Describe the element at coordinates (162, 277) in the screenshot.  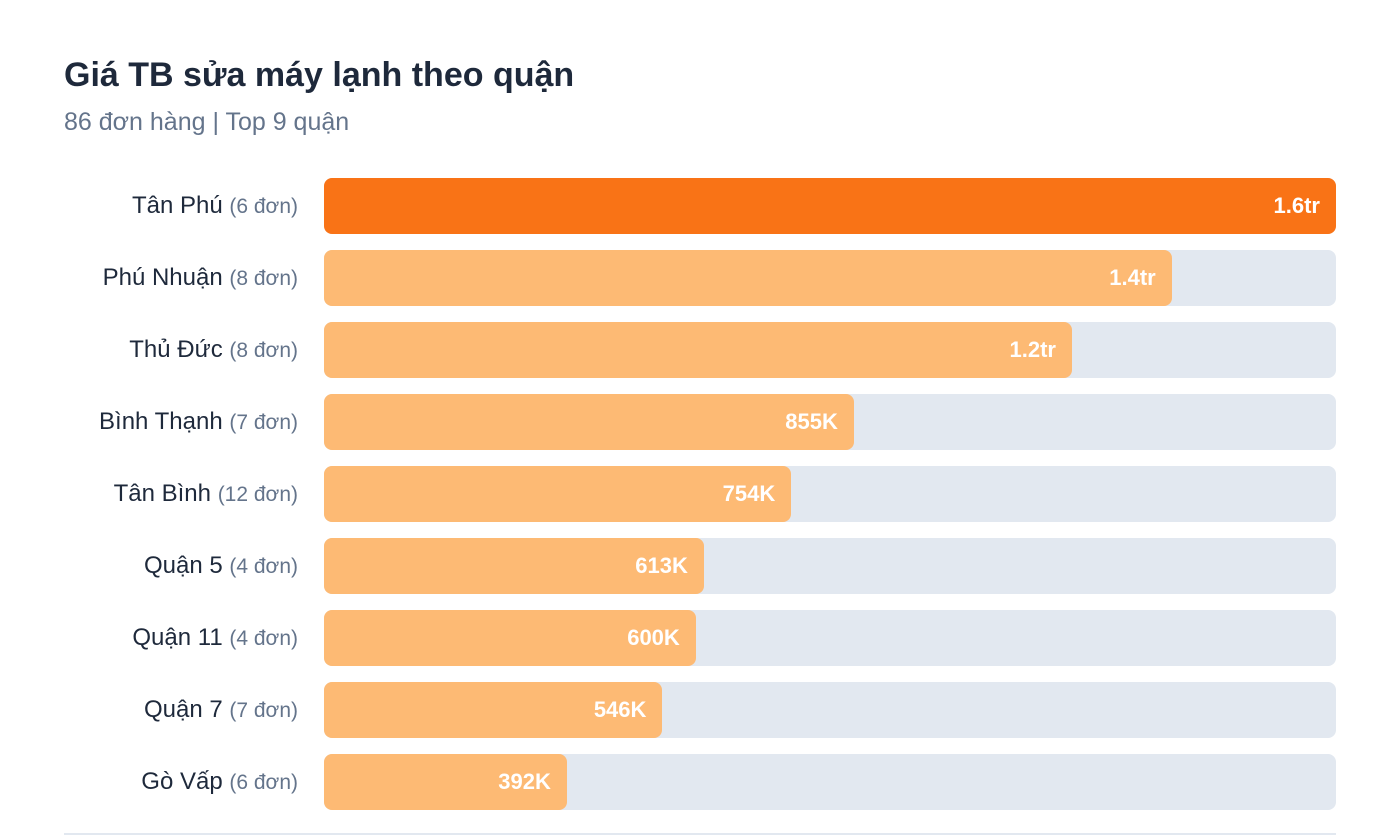
I see `district-name: Phú Nhuận` at that location.